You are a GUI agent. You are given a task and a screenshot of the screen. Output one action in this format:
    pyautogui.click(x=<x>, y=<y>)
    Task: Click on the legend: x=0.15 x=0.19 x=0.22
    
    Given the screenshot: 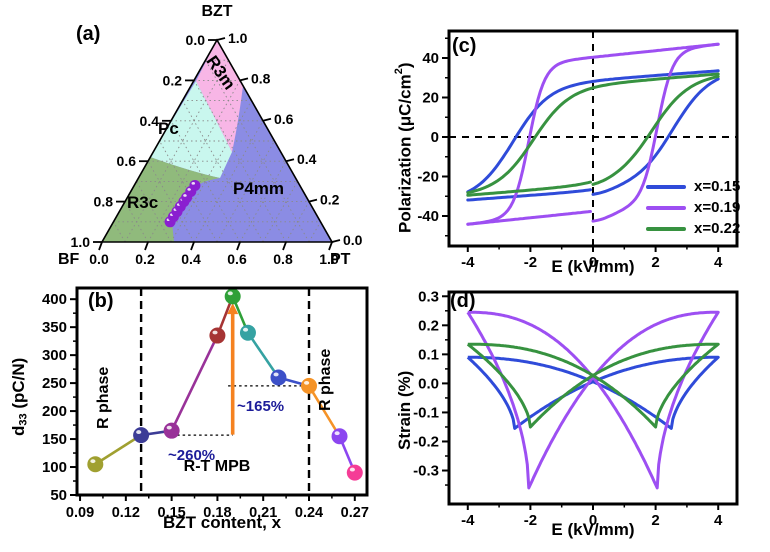 What is the action you would take?
    pyautogui.click(x=693, y=207)
    